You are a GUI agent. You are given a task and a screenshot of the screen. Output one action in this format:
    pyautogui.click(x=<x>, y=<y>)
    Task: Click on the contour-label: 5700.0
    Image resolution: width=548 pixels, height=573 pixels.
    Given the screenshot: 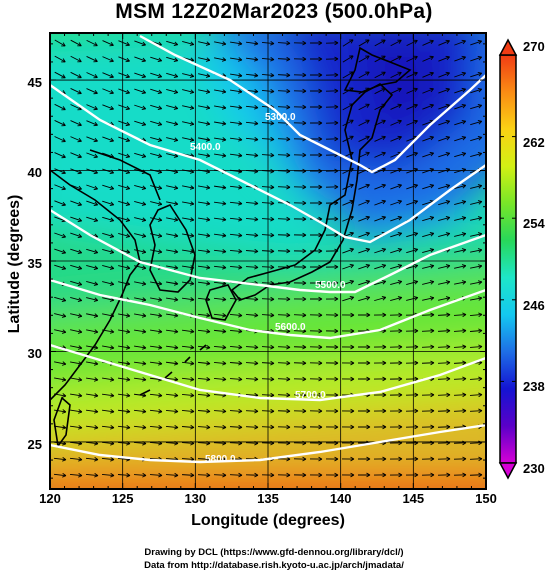 What is the action you would take?
    pyautogui.click(x=310, y=395)
    